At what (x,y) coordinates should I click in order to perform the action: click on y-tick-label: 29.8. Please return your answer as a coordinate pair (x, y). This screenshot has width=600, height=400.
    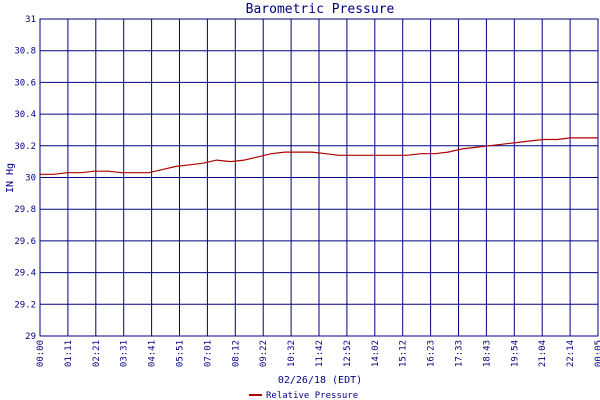
    Looking at the image, I should click on (25, 210).